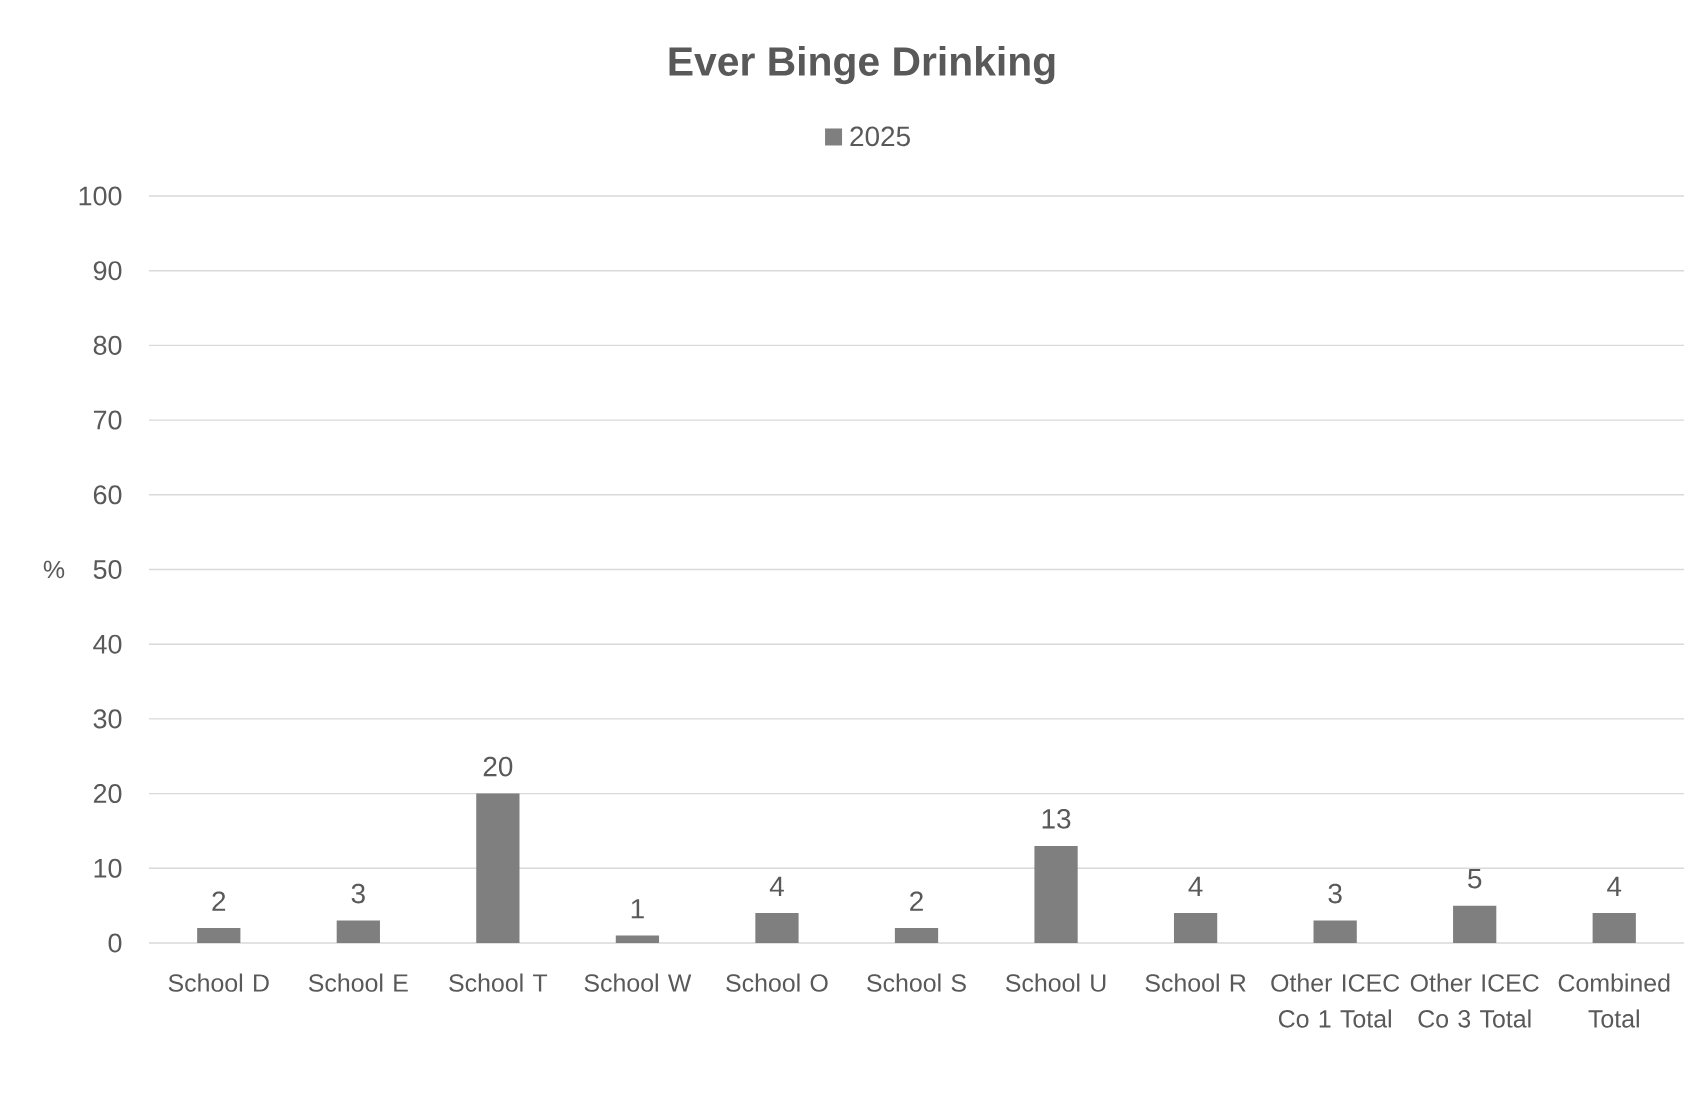 The image size is (1697, 1108). Describe the element at coordinates (107, 345) in the screenshot. I see `y-tick-label: 80` at that location.